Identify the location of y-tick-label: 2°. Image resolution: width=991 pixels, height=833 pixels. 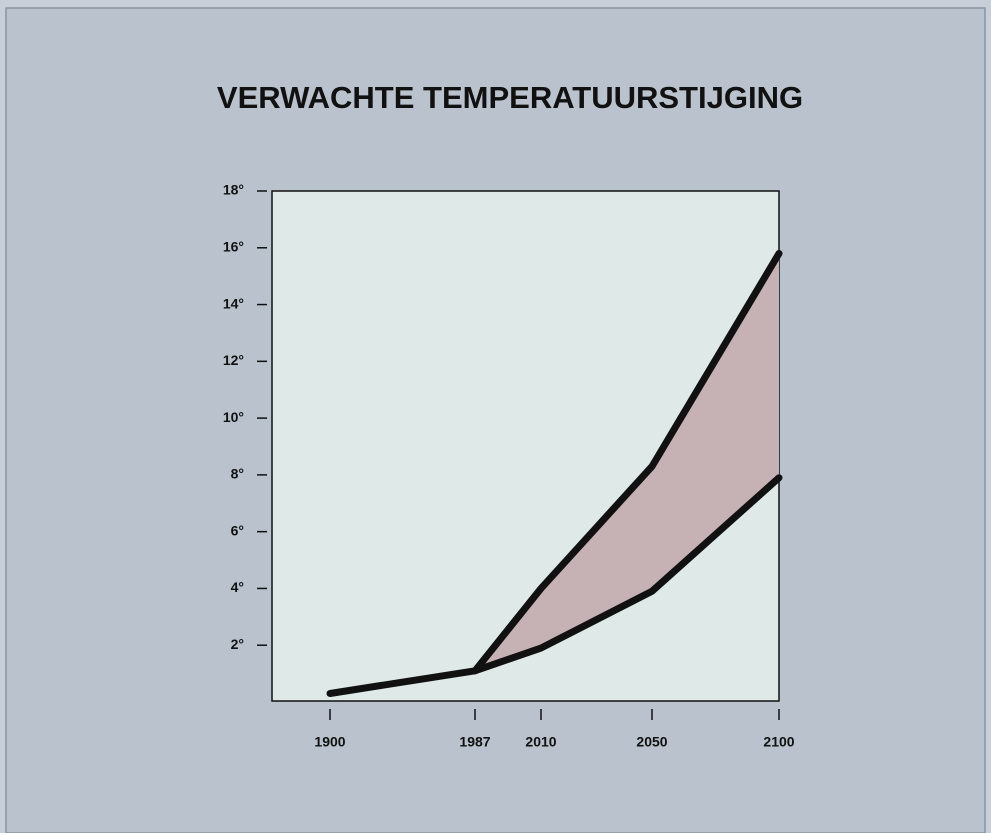
(237, 644).